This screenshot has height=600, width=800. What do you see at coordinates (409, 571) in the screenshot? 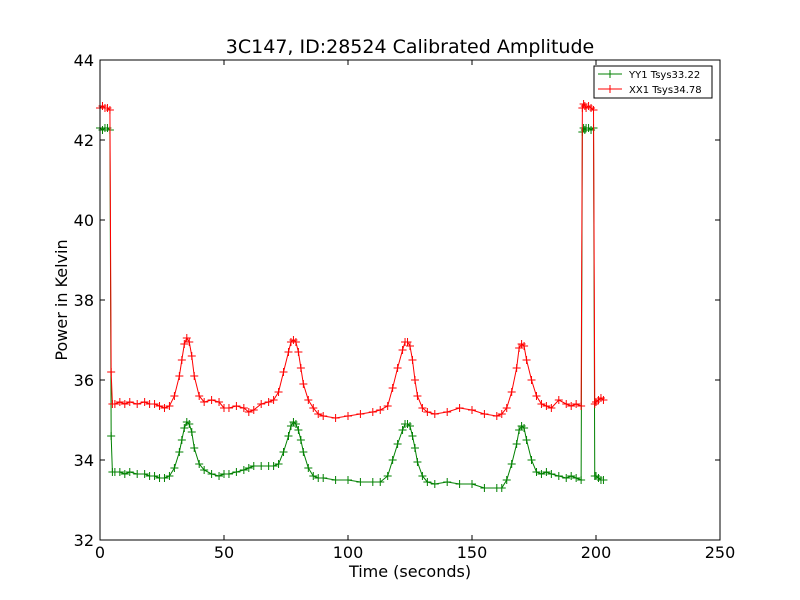
I see `x-axis-label: Time (seconds)` at bounding box center [409, 571].